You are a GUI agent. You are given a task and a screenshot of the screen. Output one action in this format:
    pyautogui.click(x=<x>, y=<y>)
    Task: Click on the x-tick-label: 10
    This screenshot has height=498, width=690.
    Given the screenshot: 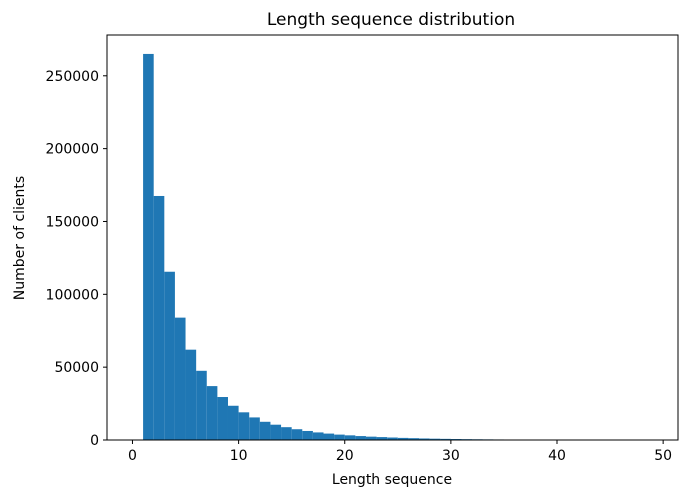 What is the action you would take?
    pyautogui.click(x=239, y=456)
    